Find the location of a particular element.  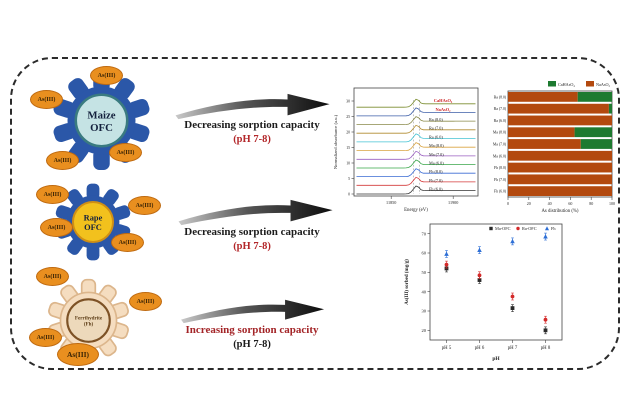

arrow-caption-1: Decreasing sorption capacity (pH 7-8) is located at coordinates (252, 132).